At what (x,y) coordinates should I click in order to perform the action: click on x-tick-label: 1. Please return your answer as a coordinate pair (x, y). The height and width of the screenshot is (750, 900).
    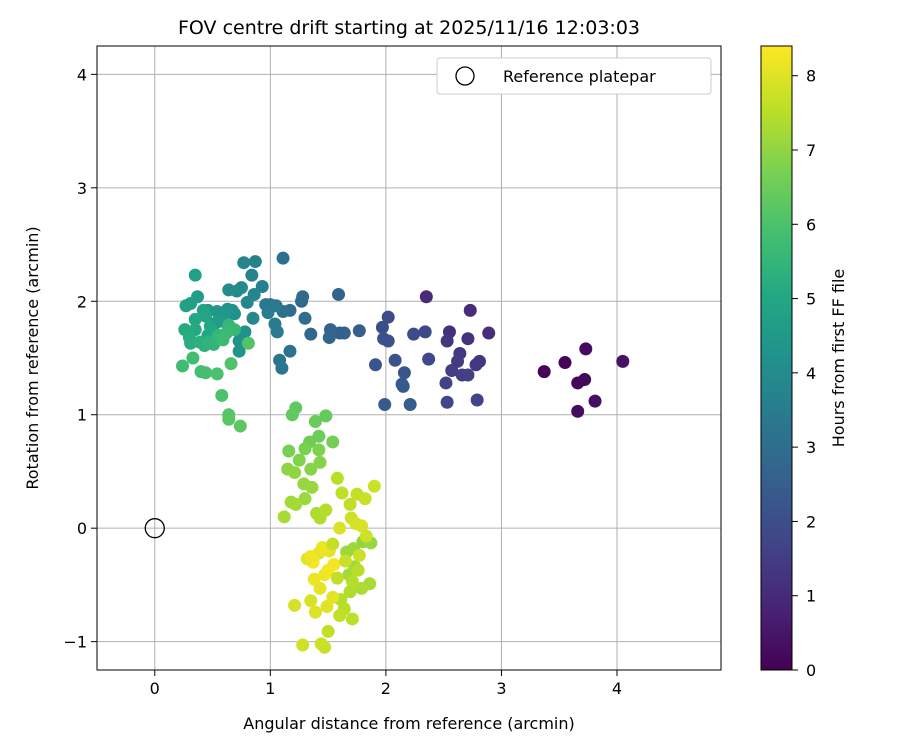
    Looking at the image, I should click on (270, 688).